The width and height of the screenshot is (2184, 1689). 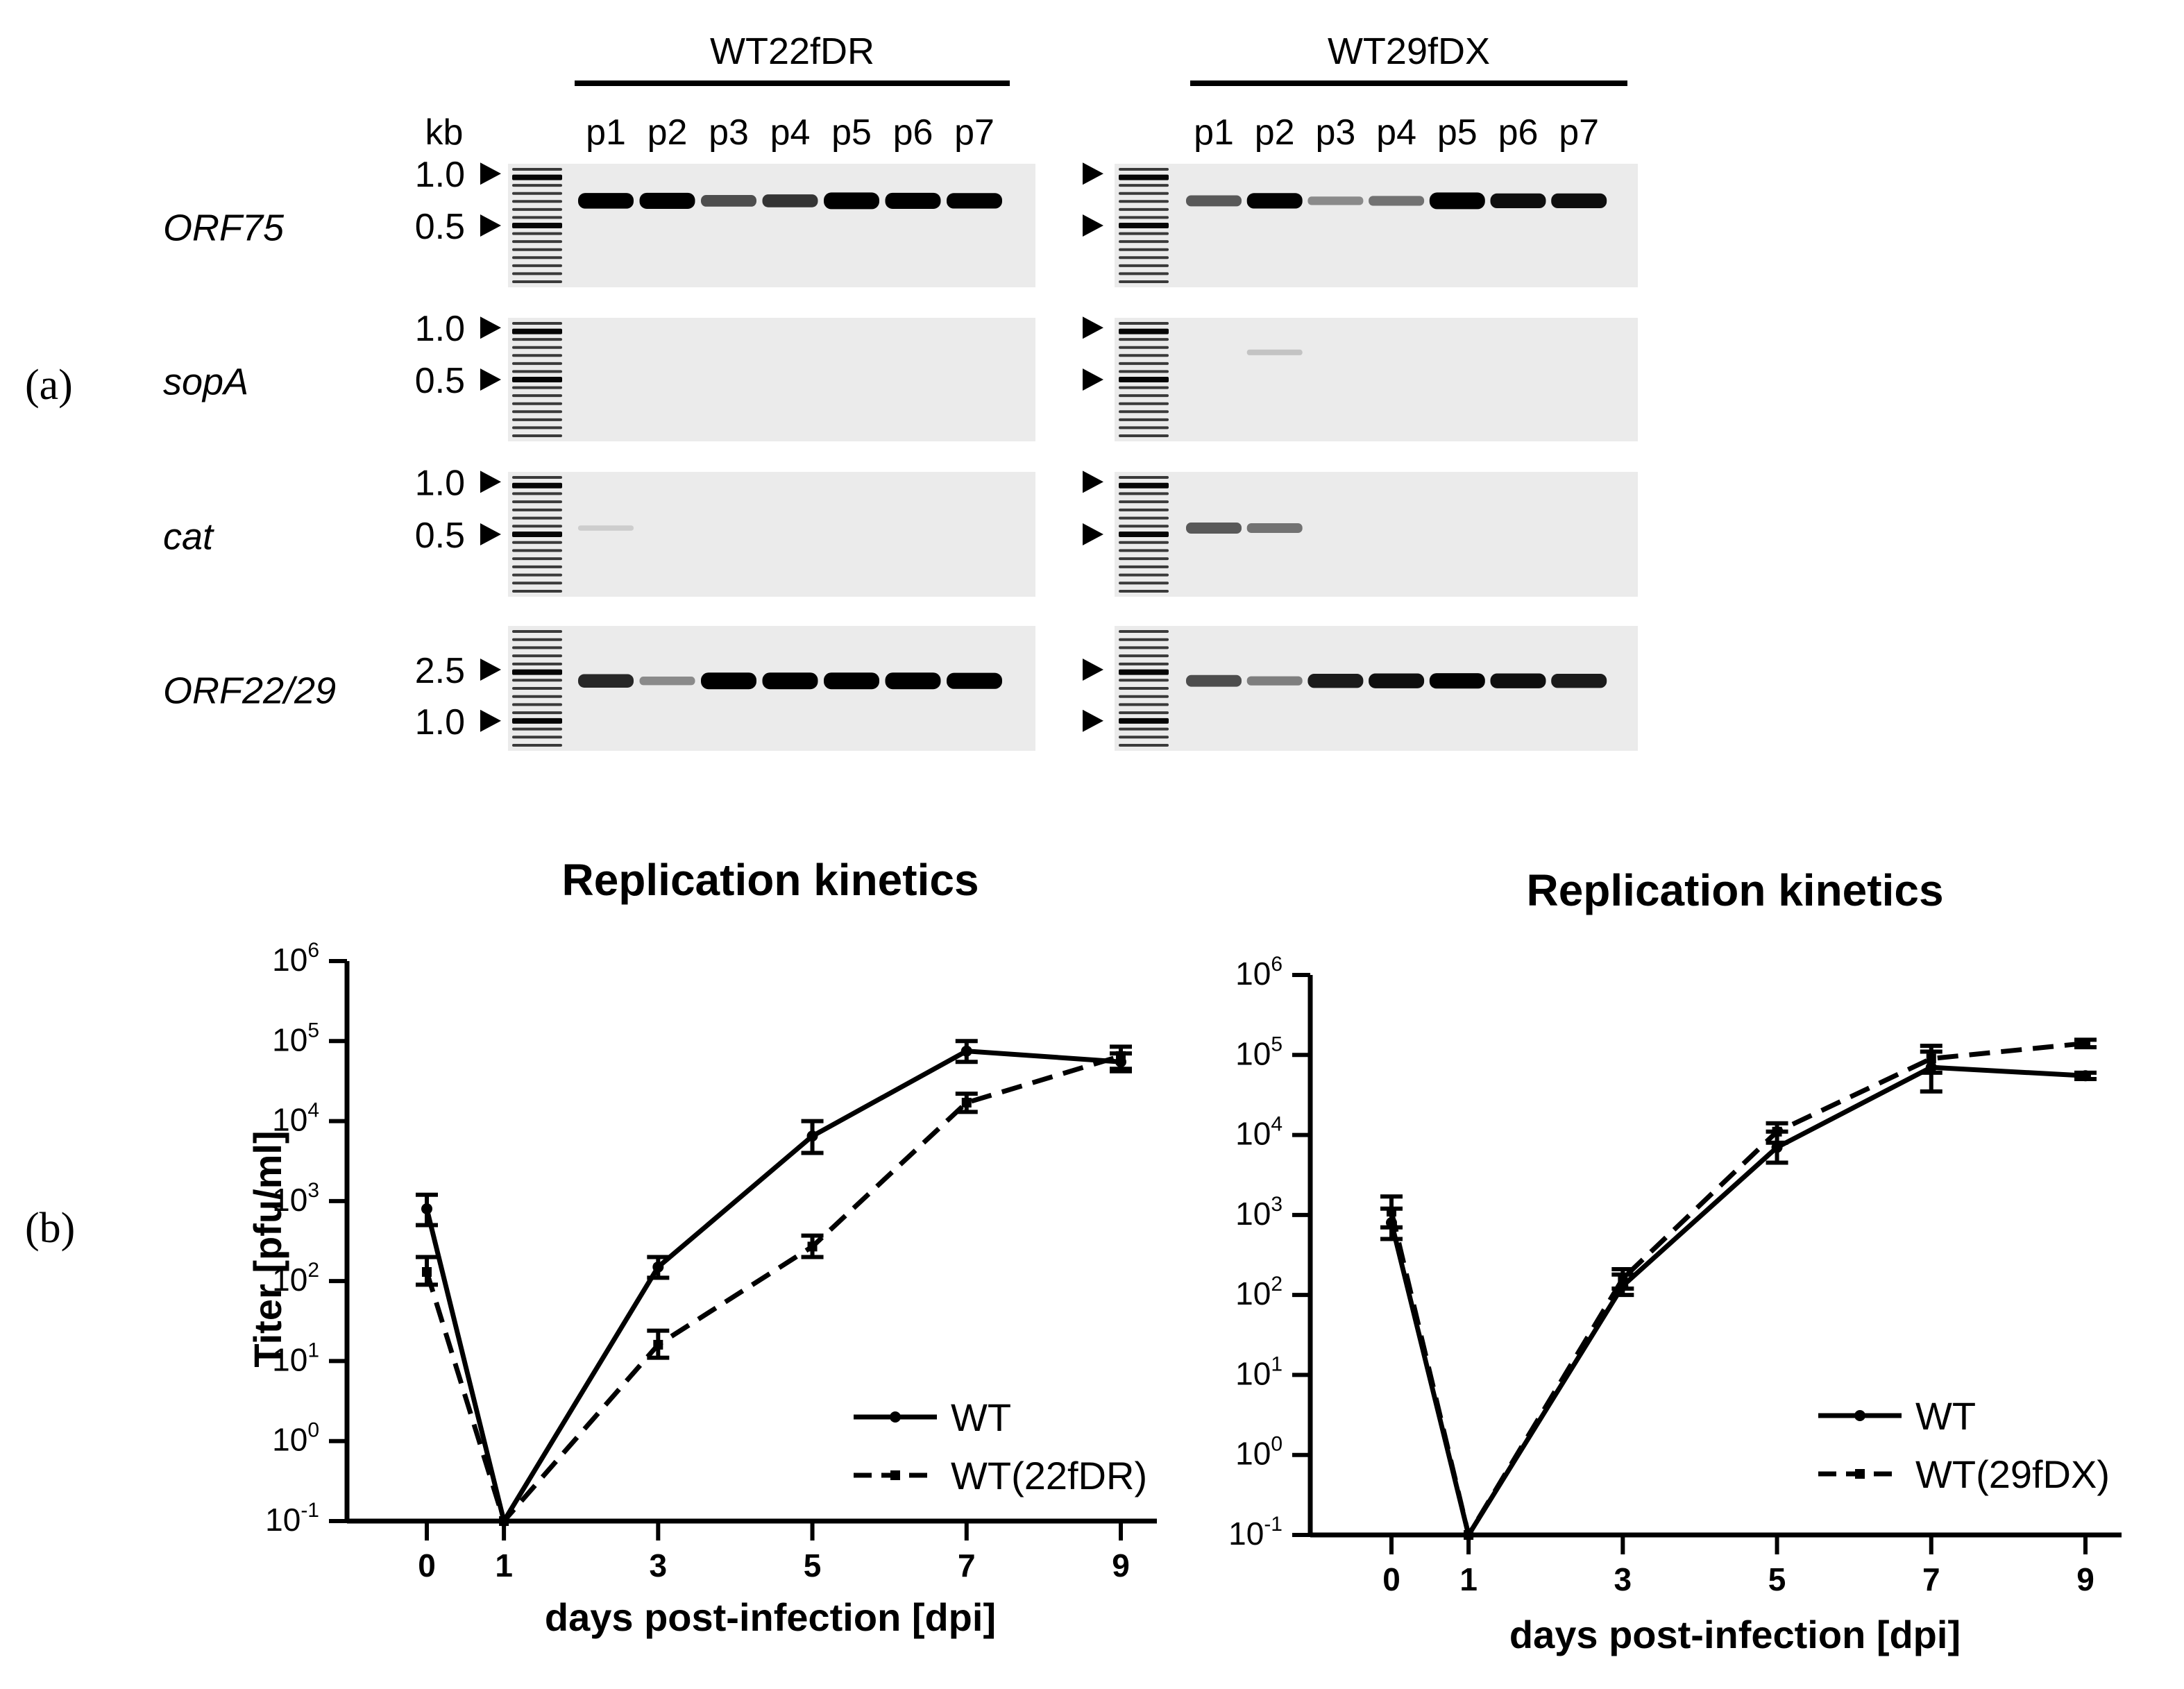 What do you see at coordinates (50, 1228) in the screenshot?
I see `panel-b-label: (b)` at bounding box center [50, 1228].